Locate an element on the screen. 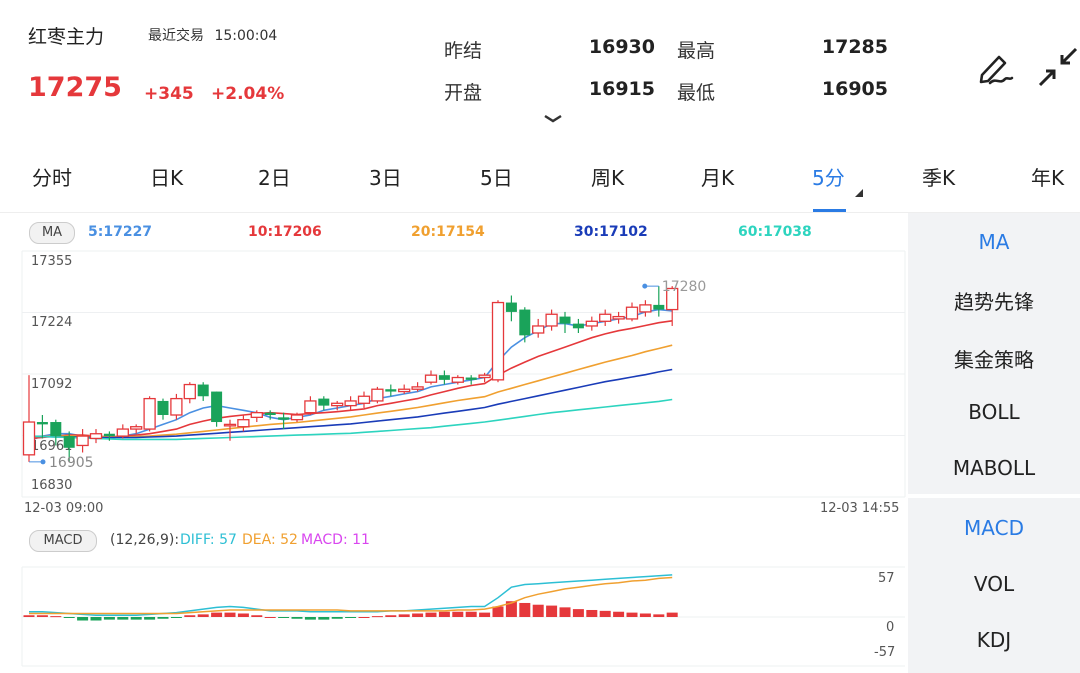 The height and width of the screenshot is (673, 1080). tab-daily-k: 日K is located at coordinates (167, 178).